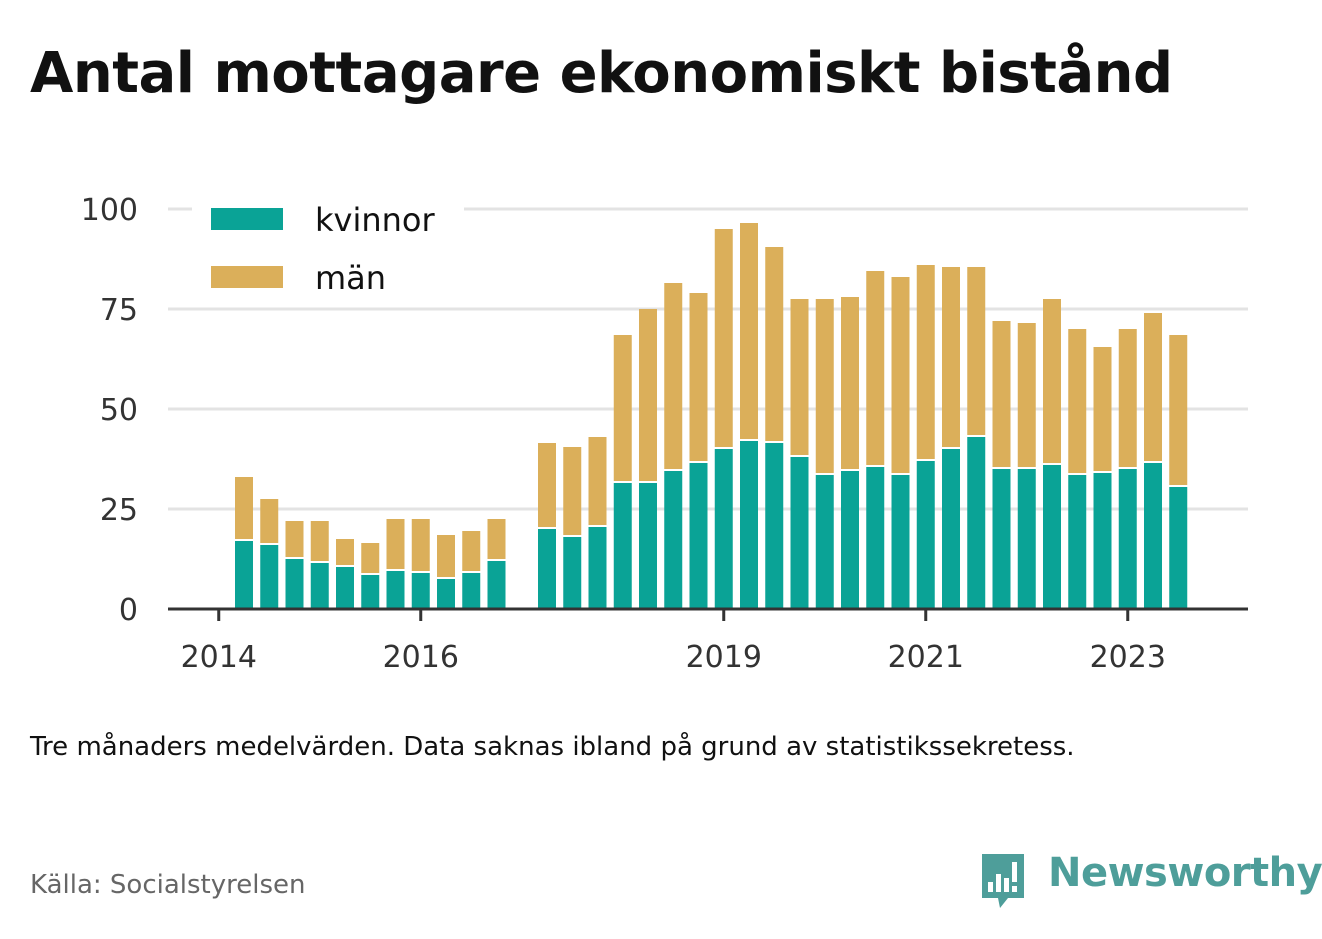  What do you see at coordinates (247, 277) in the screenshot?
I see `legend-swatch-man` at bounding box center [247, 277].